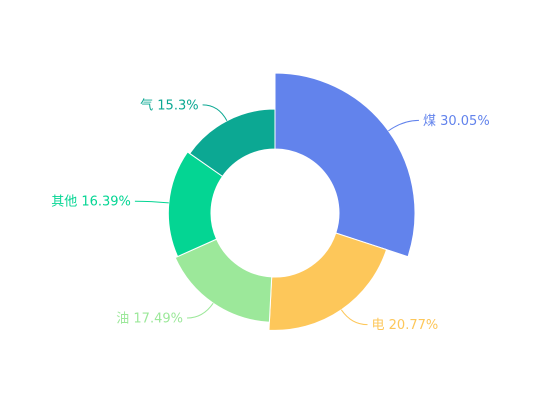 This screenshot has height=420, width=550. Describe the element at coordinates (405, 325) in the screenshot. I see `slice-label-1: 电 20.77%` at that location.